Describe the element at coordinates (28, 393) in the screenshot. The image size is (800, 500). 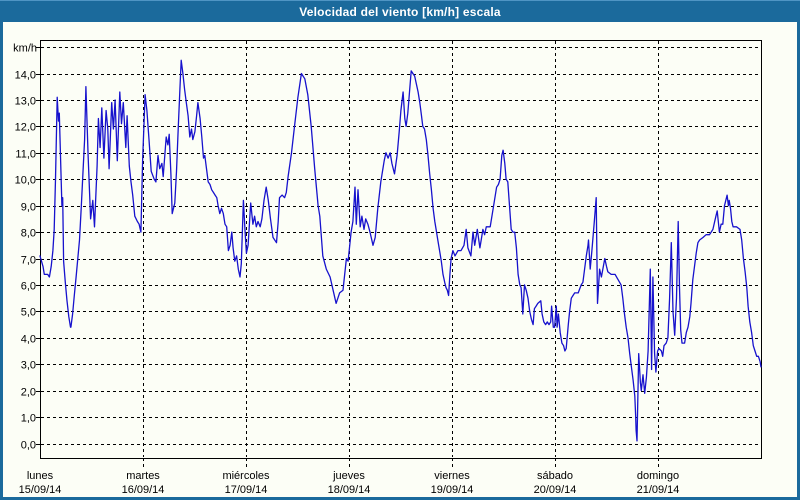
I see `y-tick-label: 2,0` at that location.